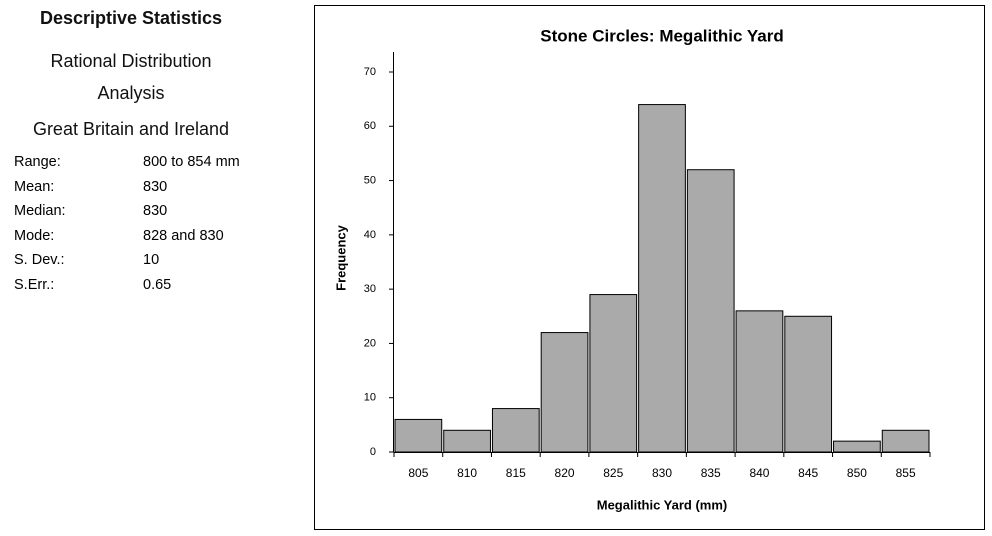 This screenshot has height=536, width=992. I want to click on x-tick-label: 815, so click(516, 473).